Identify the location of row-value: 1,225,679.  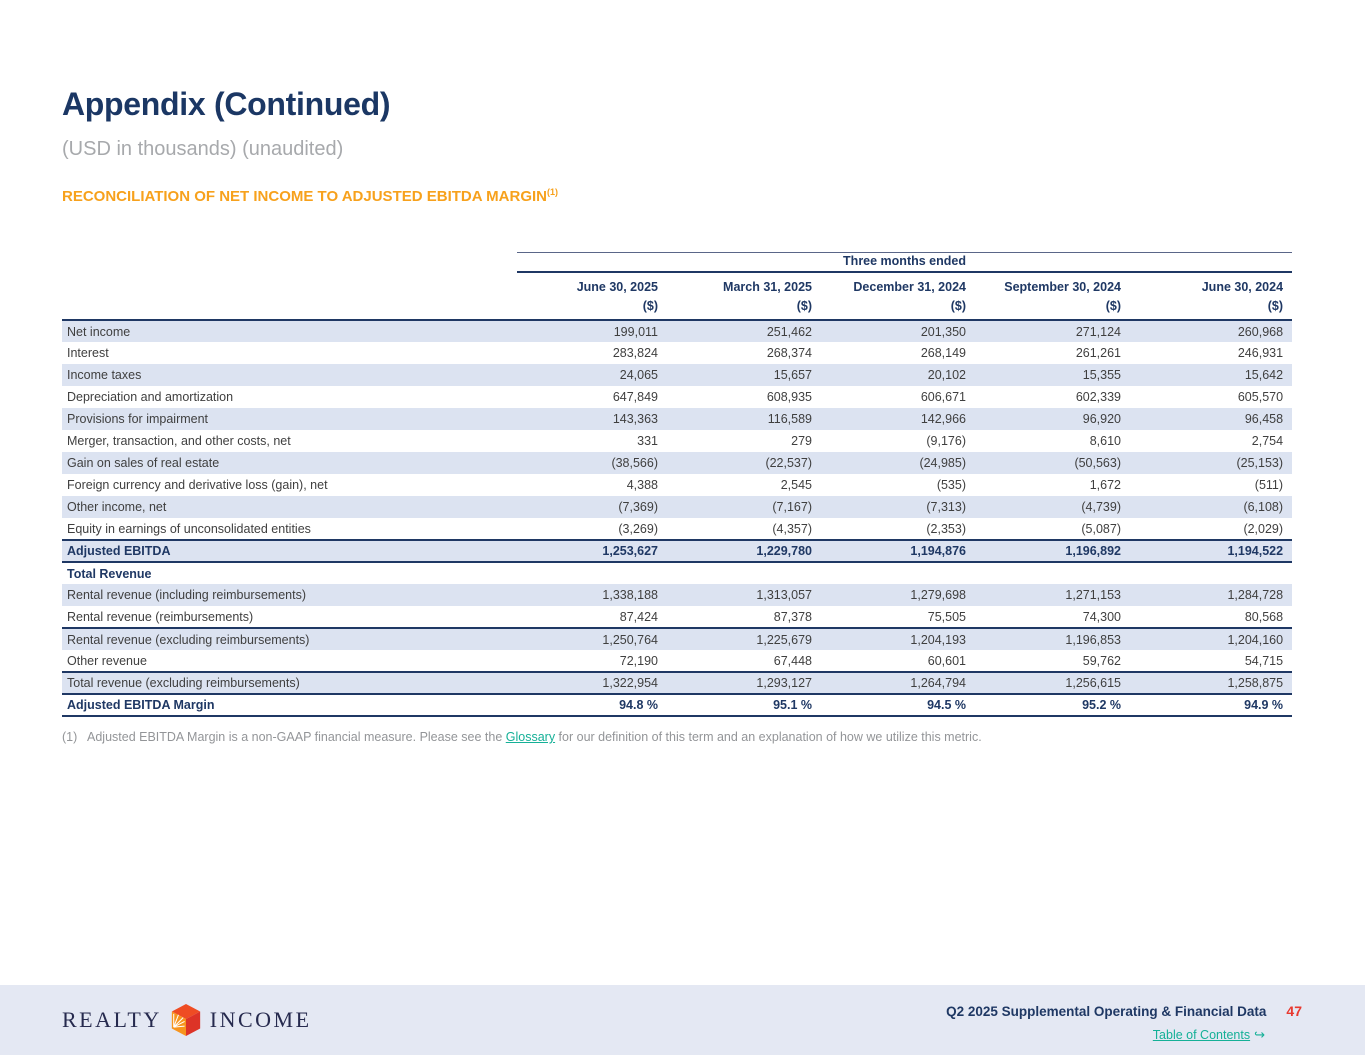
(784, 639).